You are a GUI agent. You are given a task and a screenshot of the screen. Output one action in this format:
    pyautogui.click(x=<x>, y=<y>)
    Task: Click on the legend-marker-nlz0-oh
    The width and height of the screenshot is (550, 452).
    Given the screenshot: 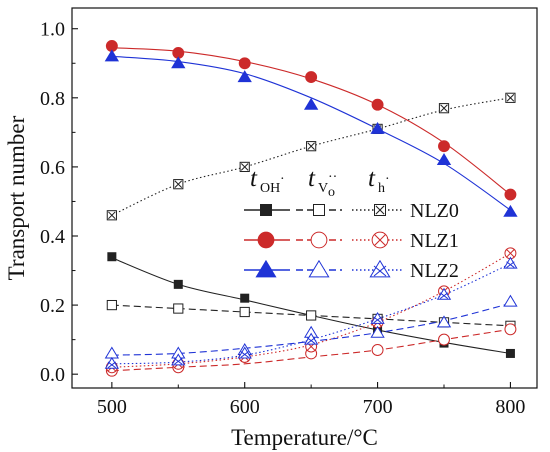 What is the action you would take?
    pyautogui.click(x=266, y=210)
    